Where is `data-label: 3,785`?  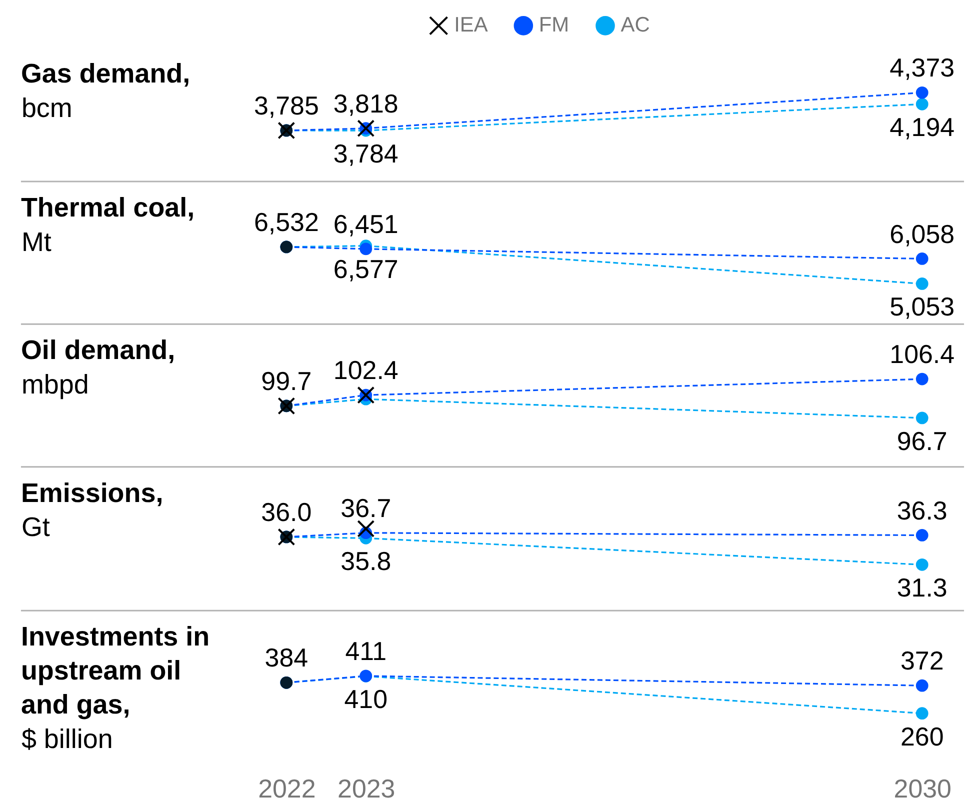 data-label: 3,785 is located at coordinates (286, 106).